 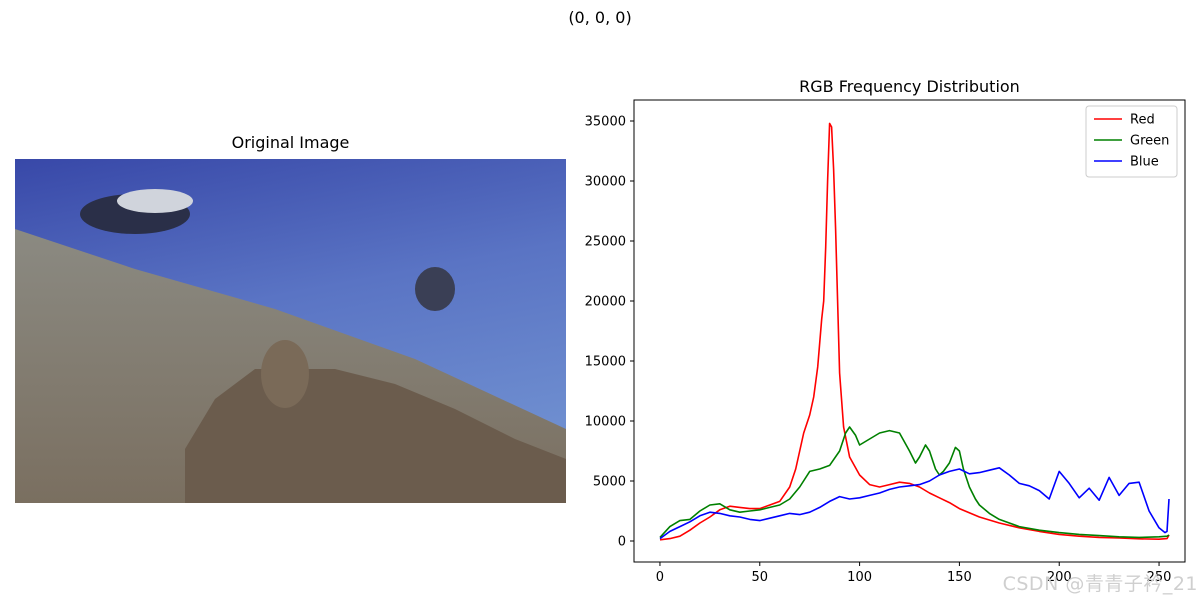 What do you see at coordinates (909, 86) in the screenshot?
I see `chart-title: RGB Frequency Distribution` at bounding box center [909, 86].